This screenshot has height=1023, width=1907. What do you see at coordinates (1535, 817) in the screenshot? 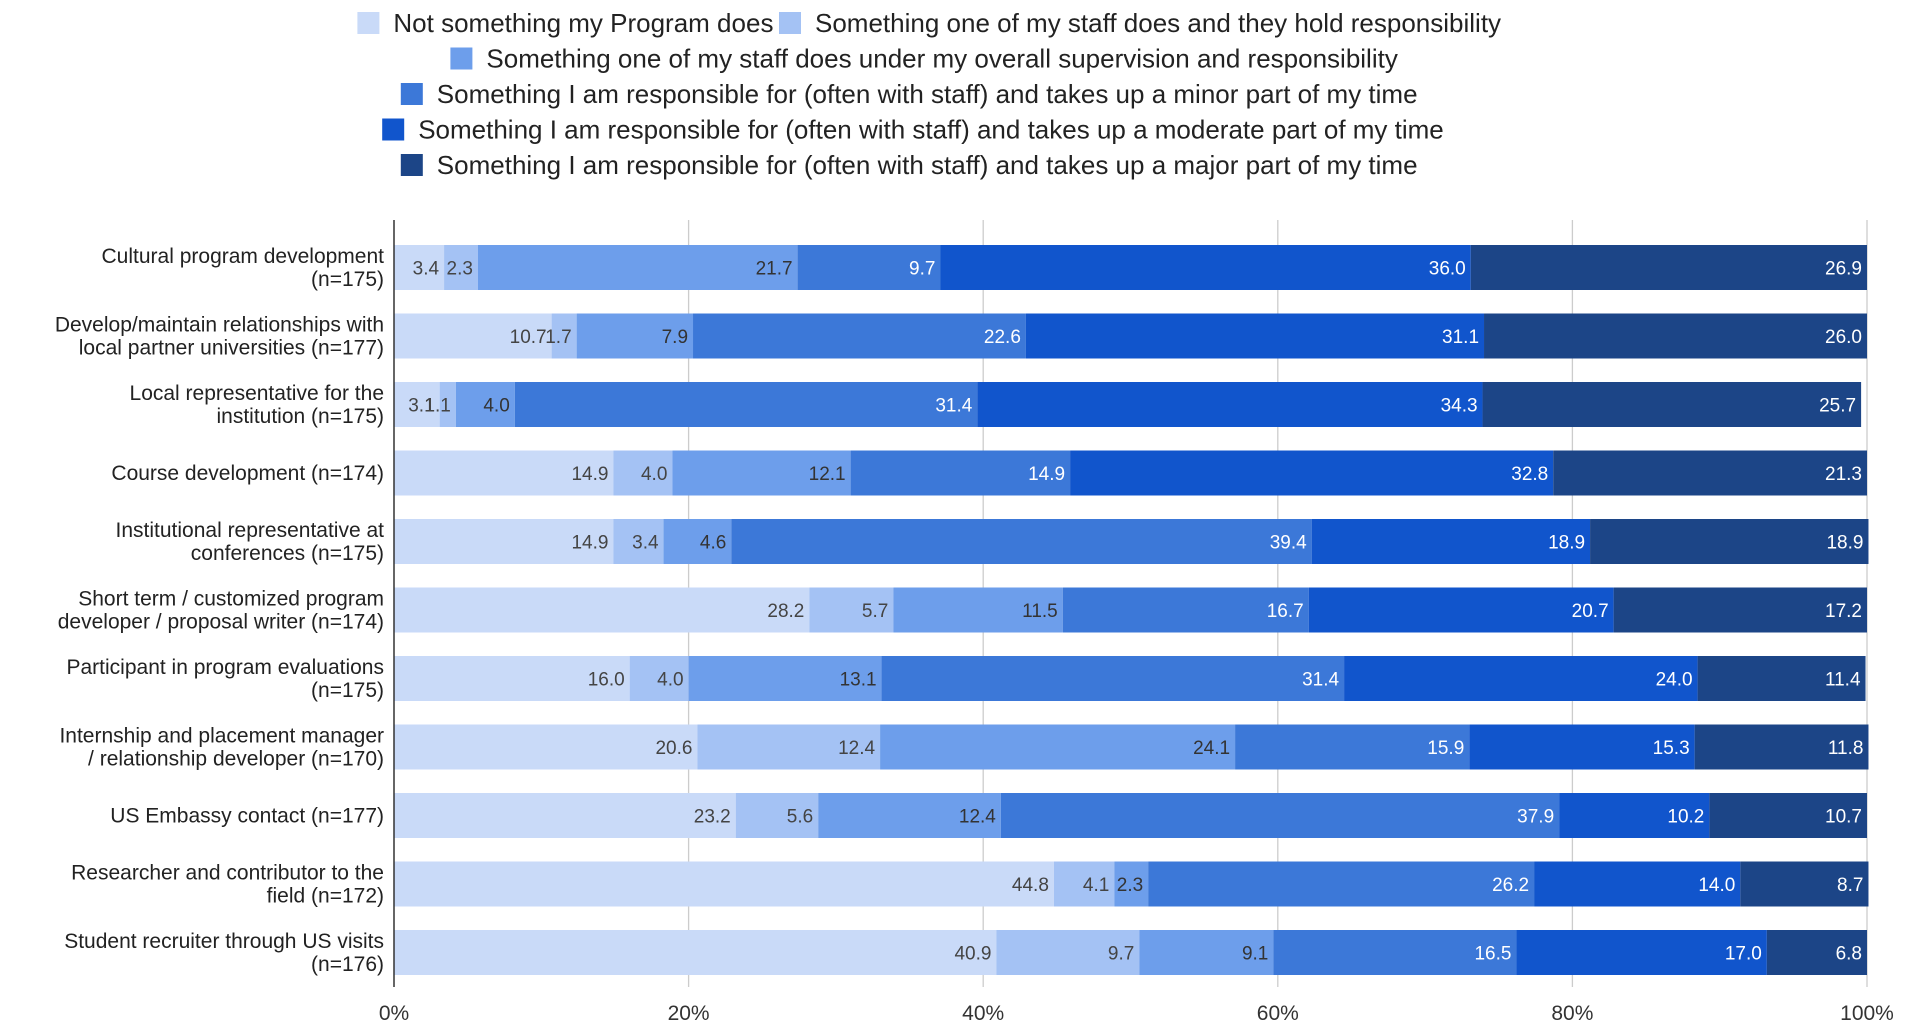
I see `data-label: 37.9` at bounding box center [1535, 817].